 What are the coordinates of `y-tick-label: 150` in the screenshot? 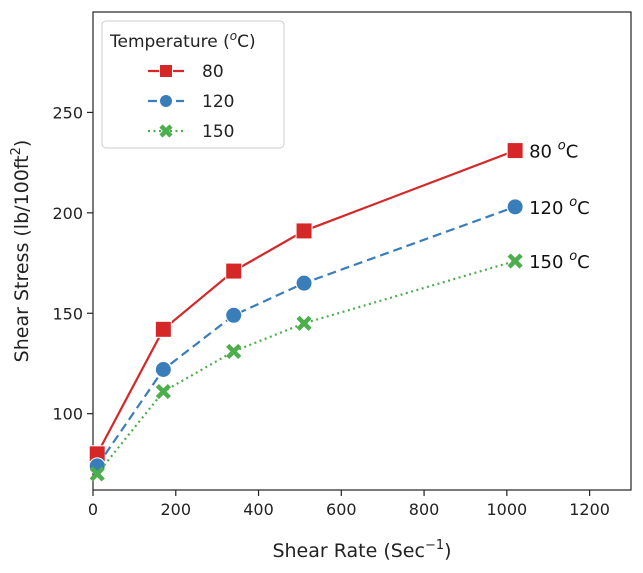 It's located at (67, 313).